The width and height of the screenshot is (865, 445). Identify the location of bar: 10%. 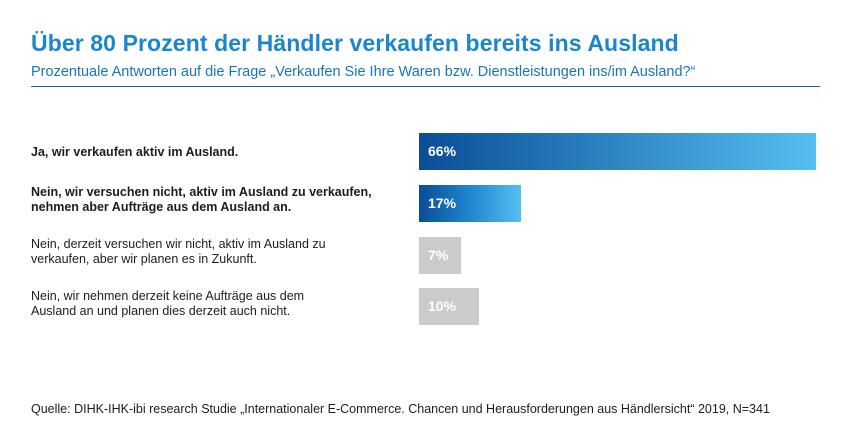
(449, 306).